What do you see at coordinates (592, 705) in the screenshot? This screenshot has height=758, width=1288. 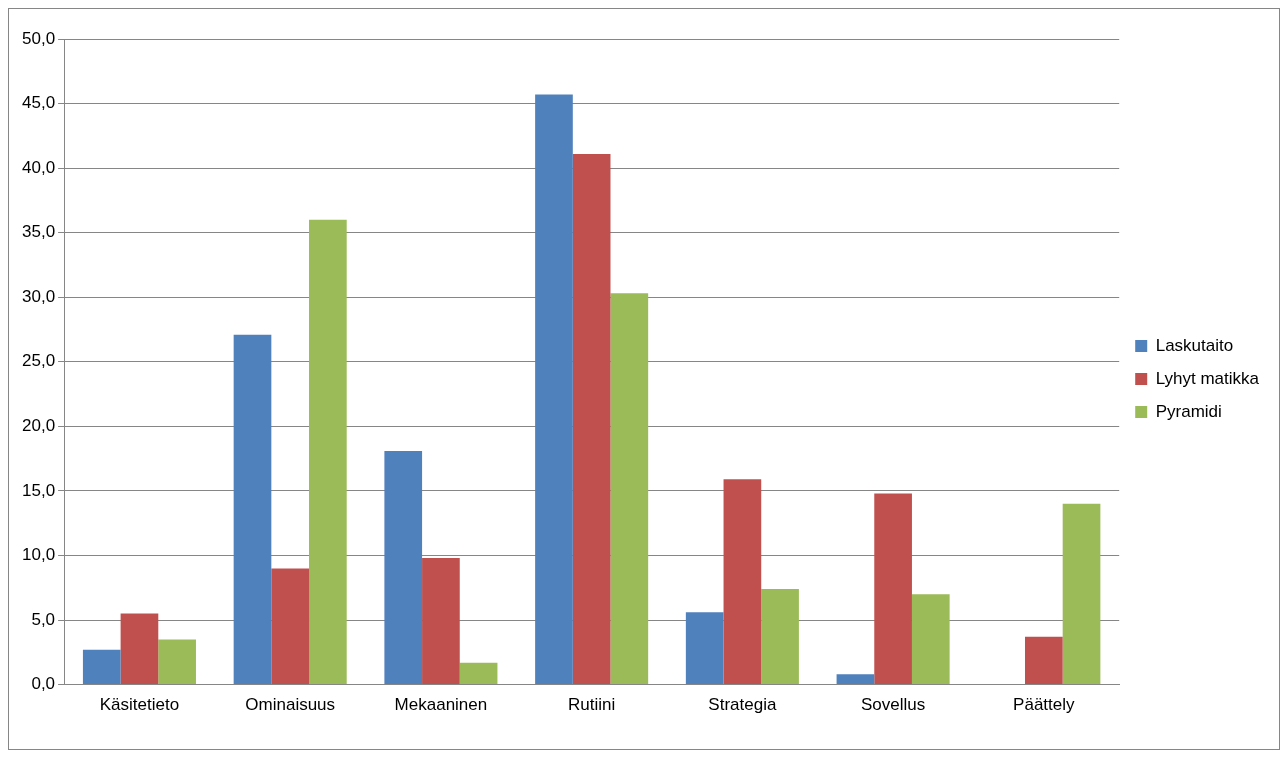 I see `x-tick-label: Rutiini` at bounding box center [592, 705].